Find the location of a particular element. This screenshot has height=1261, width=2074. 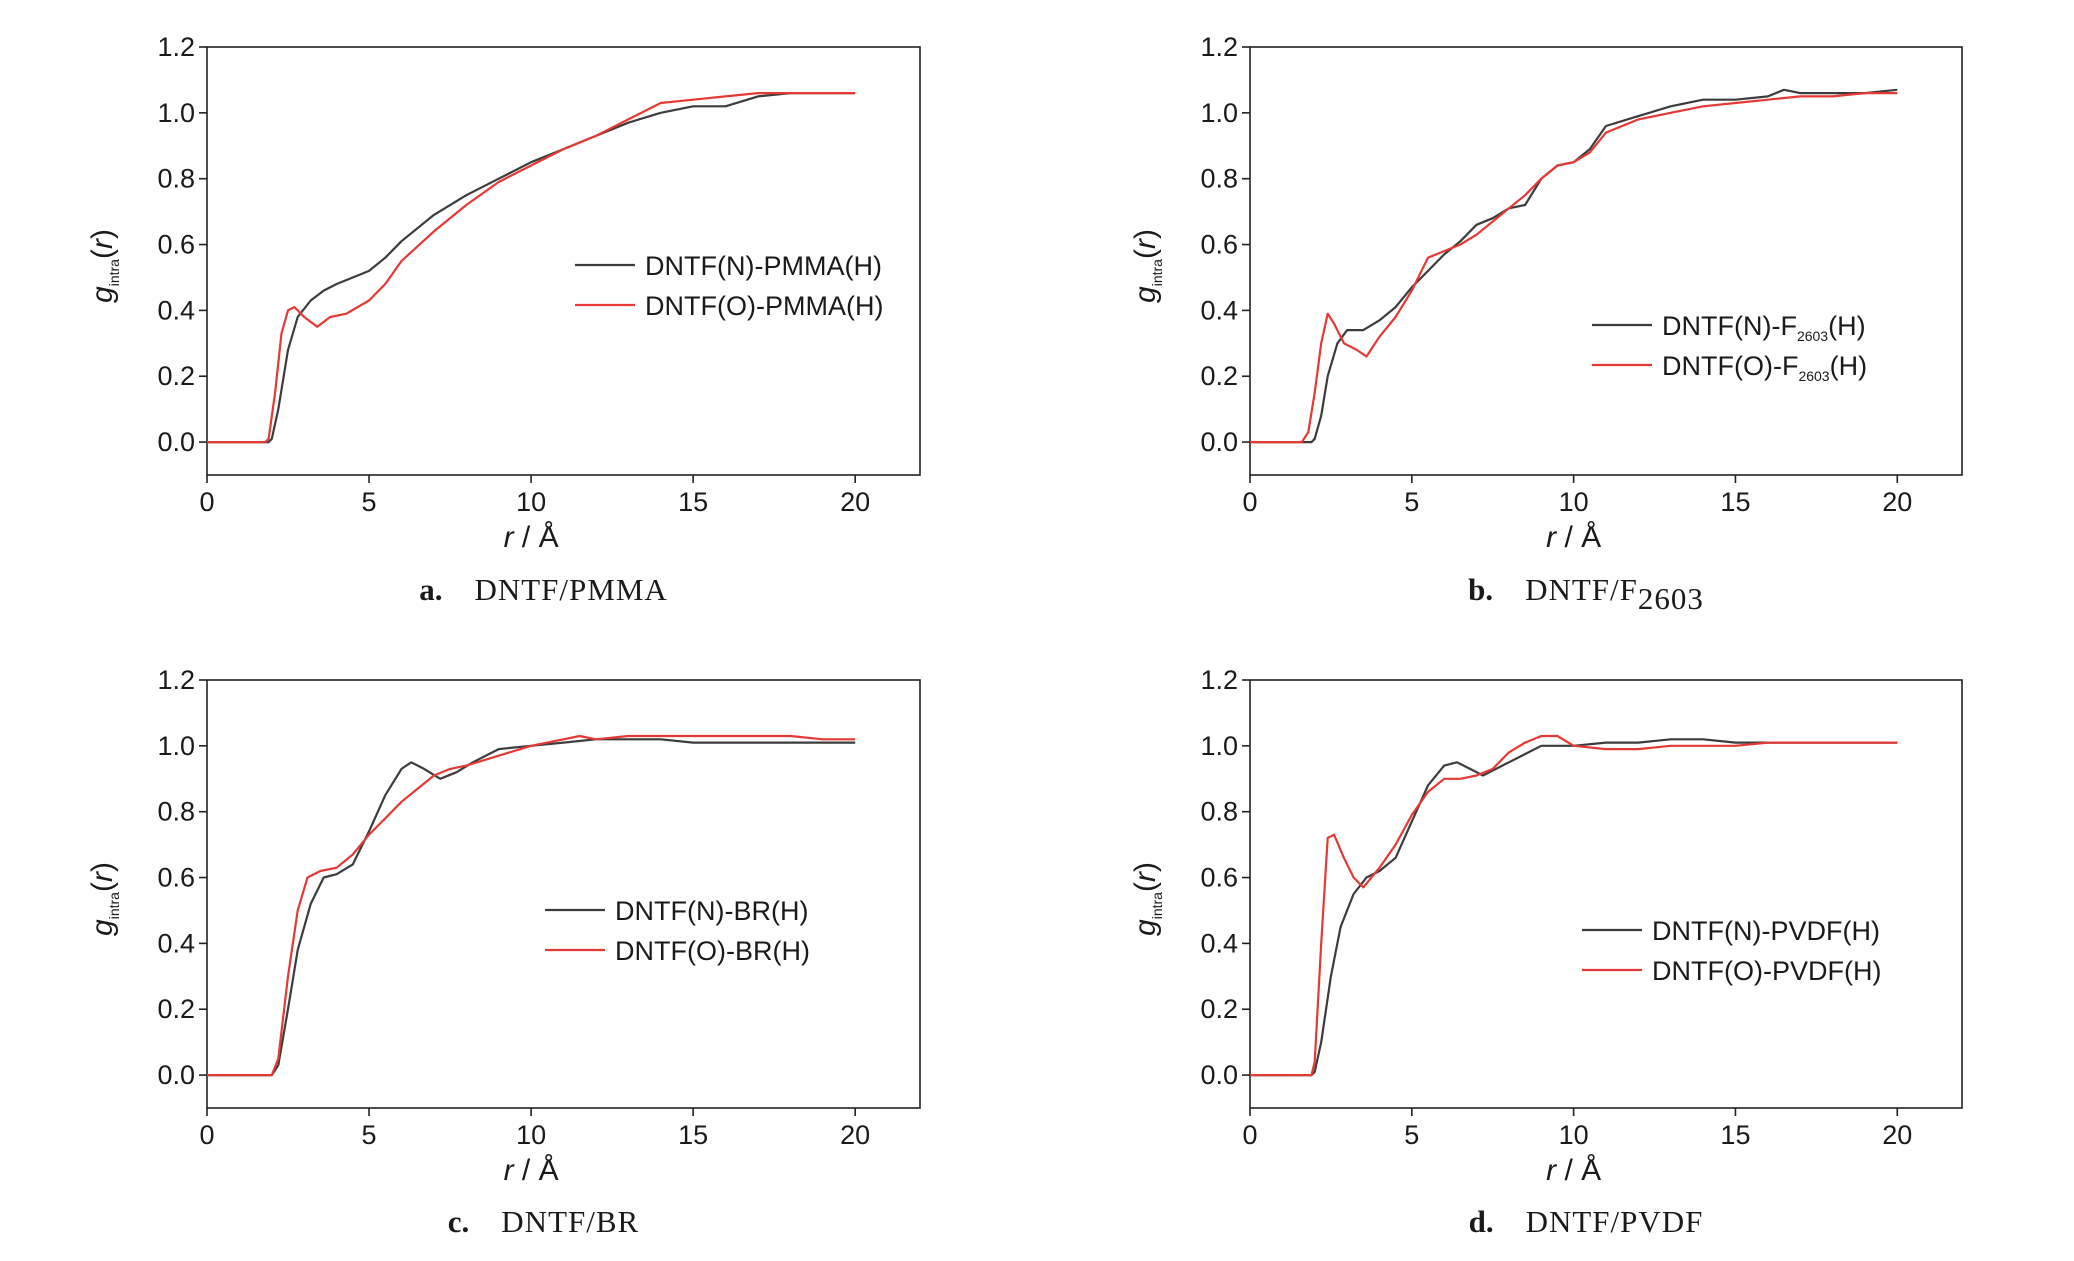

legend-label: DNTF(O)-F2603(H) is located at coordinates (1764, 367).